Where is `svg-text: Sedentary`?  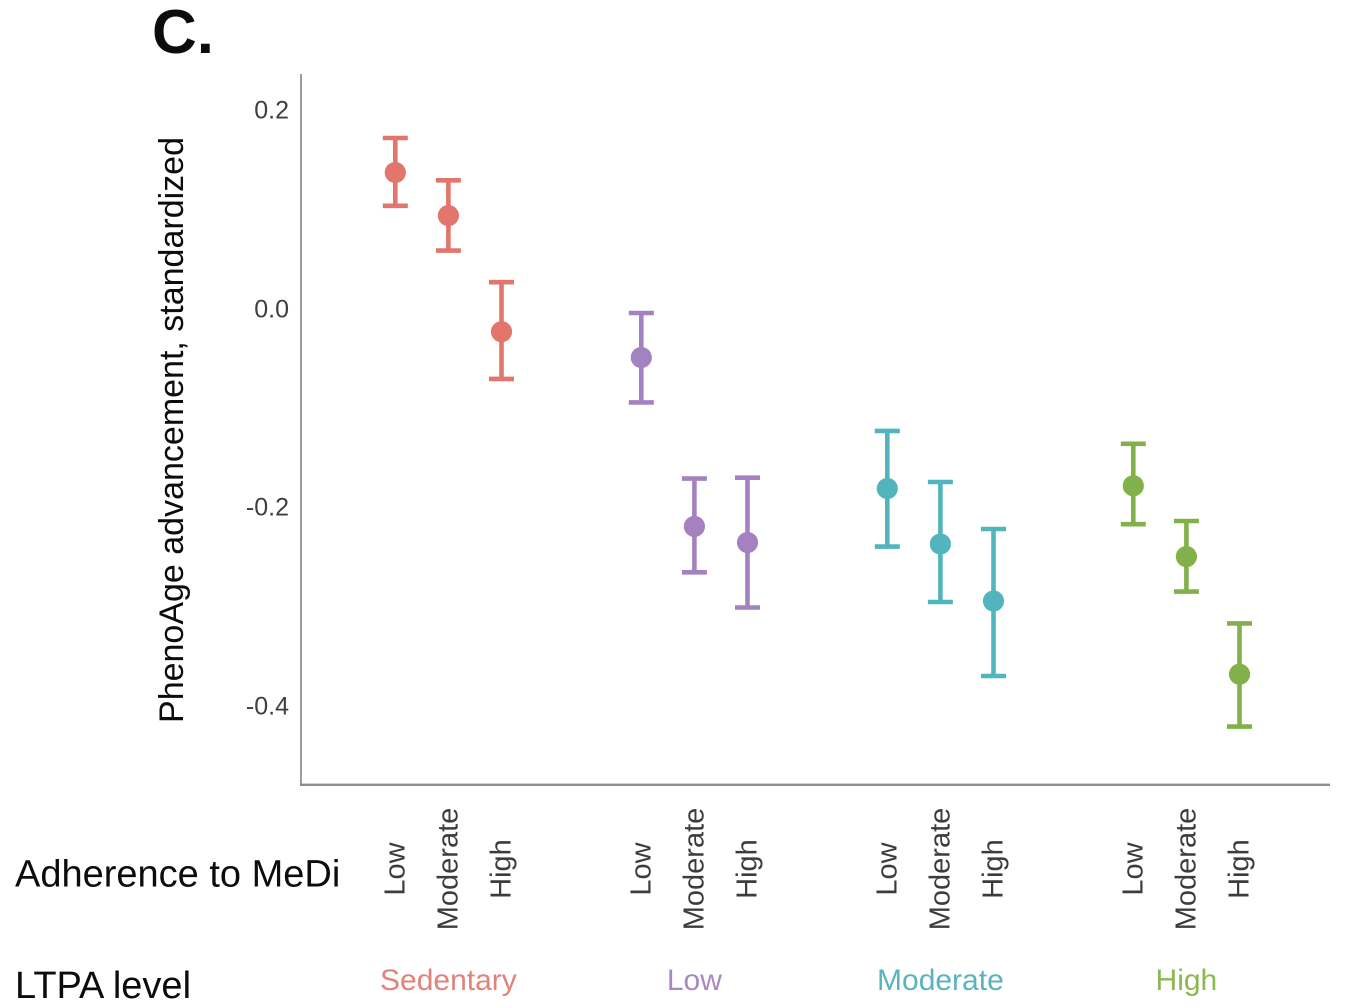
svg-text: Sedentary is located at coordinates (448, 980).